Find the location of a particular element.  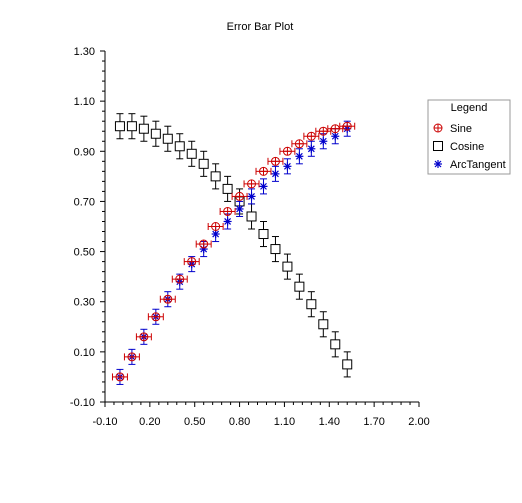

y-tick-label: 1.10 is located at coordinates (84, 102).